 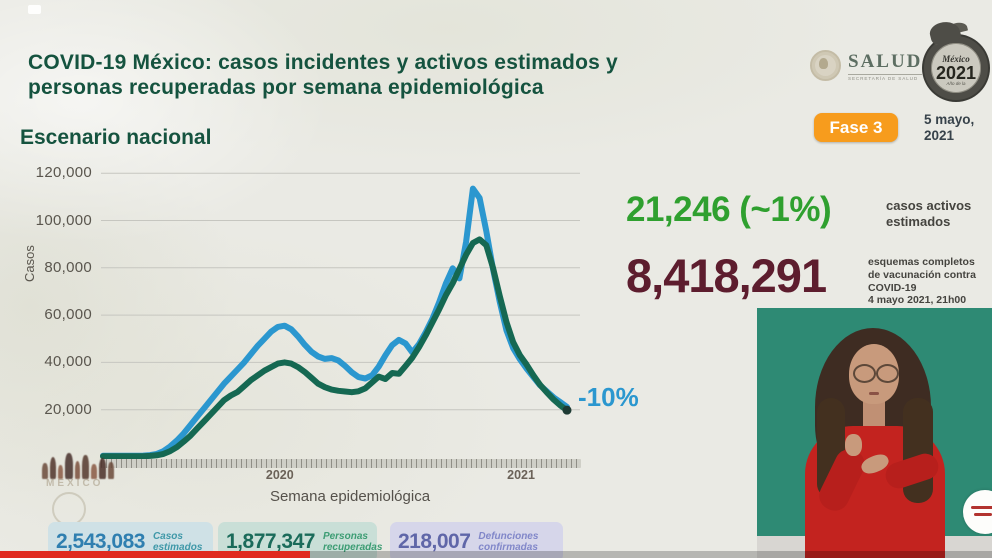 What do you see at coordinates (177, 542) in the screenshot?
I see `stat-casos-estimados-label: Casos estimados` at bounding box center [177, 542].